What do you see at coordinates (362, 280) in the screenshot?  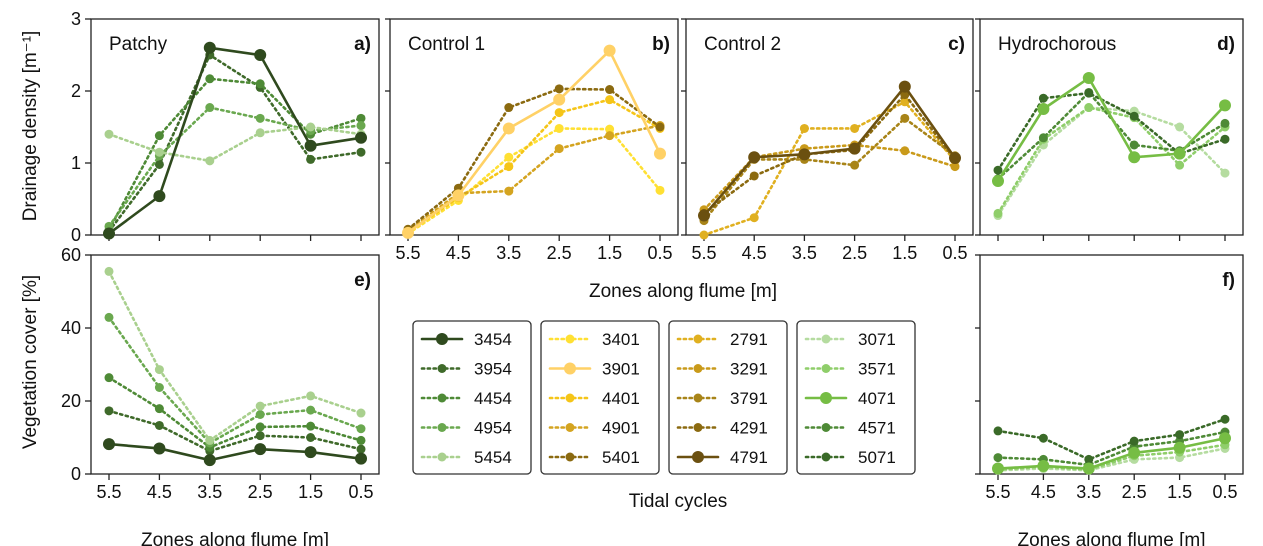 I see `panel-label: e)` at bounding box center [362, 280].